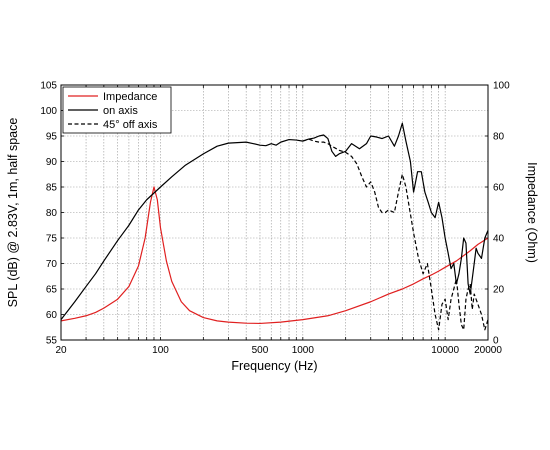  What do you see at coordinates (52, 264) in the screenshot?
I see `y-left-tick-label: 70` at bounding box center [52, 264].